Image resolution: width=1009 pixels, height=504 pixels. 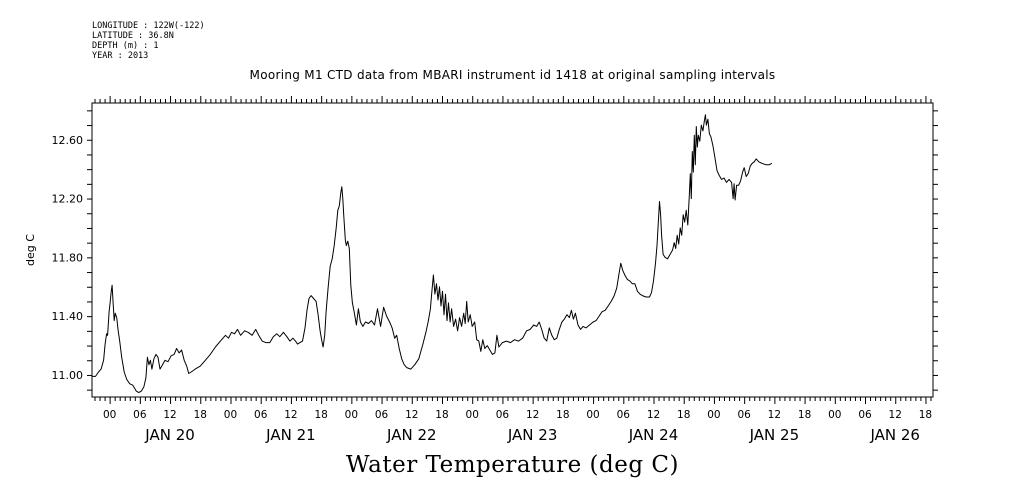 I want to click on meta-line-depth: DEPTH (m) : 1, so click(x=125, y=46).